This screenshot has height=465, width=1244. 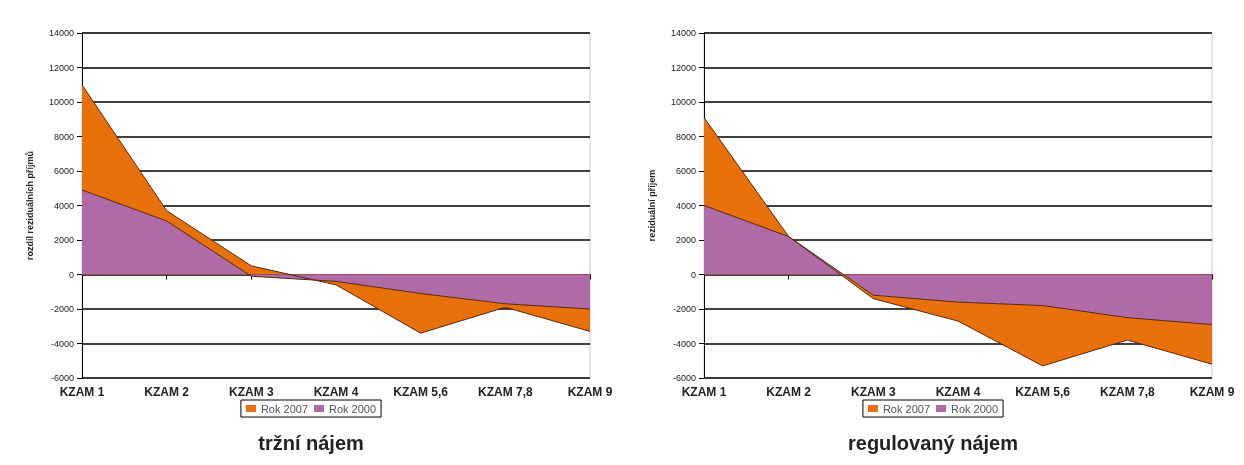 I want to click on text: regulovaný nájem, so click(x=933, y=443).